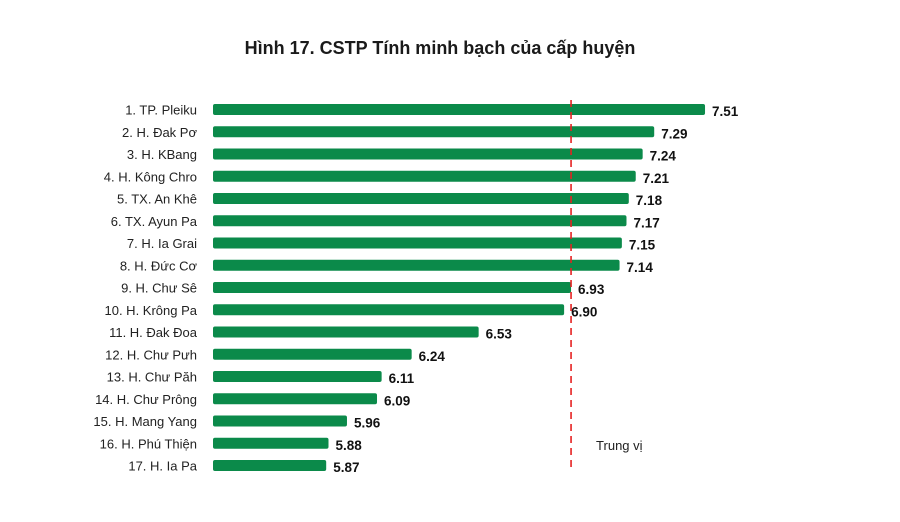  Describe the element at coordinates (591, 289) in the screenshot. I see `data-label: 6.93` at that location.